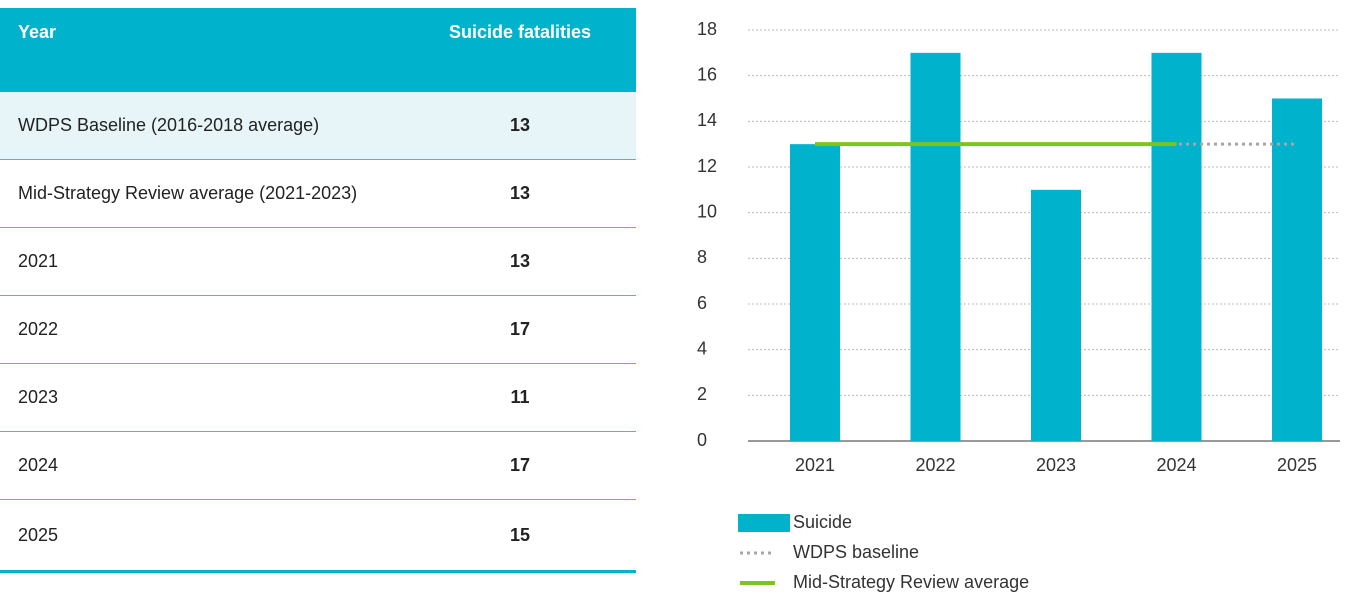 The image size is (1347, 607). Describe the element at coordinates (707, 211) in the screenshot. I see `y-tick-label: 10` at that location.